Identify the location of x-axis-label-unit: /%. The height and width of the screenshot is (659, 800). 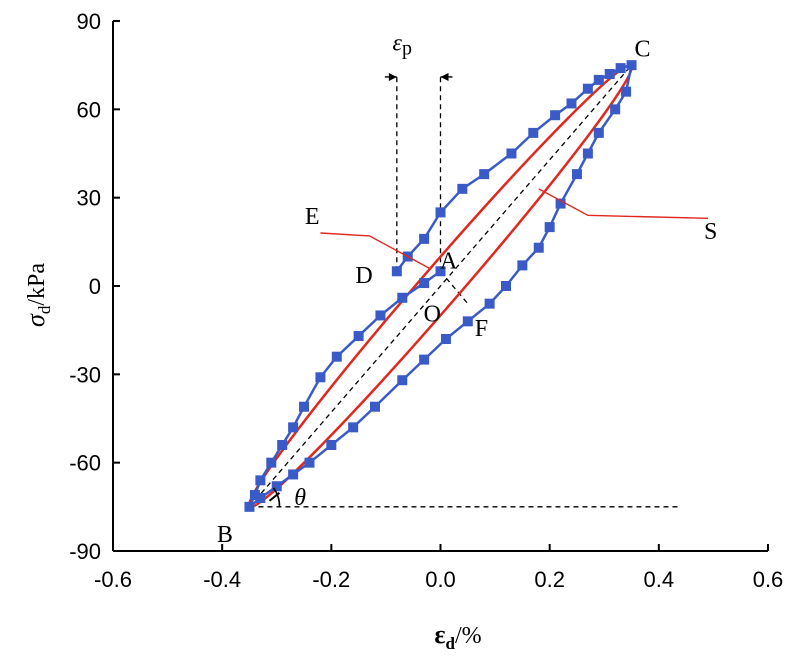
(468, 636).